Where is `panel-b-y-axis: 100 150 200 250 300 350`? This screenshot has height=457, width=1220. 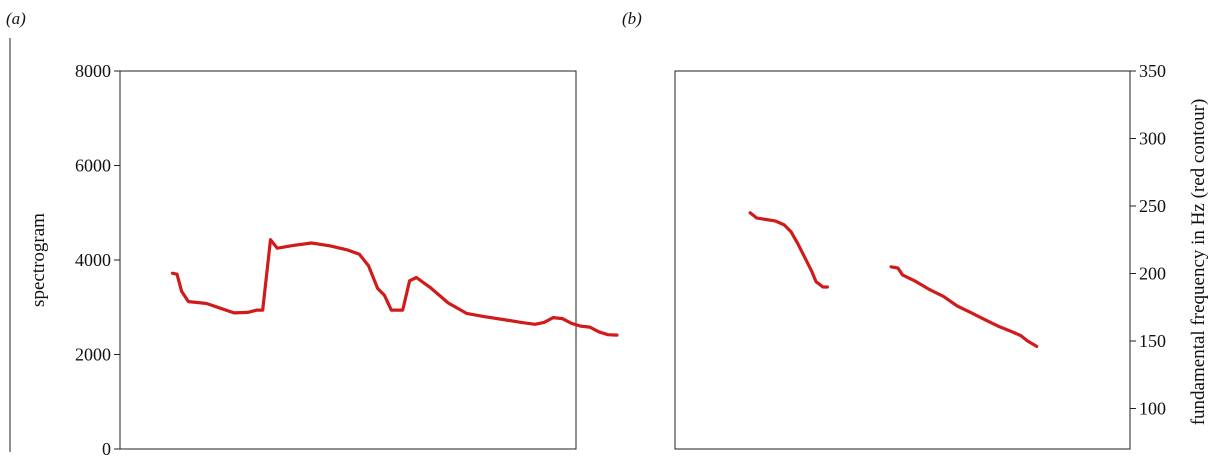
panel-b-y-axis: 100 150 200 250 300 350 is located at coordinates (1148, 240).